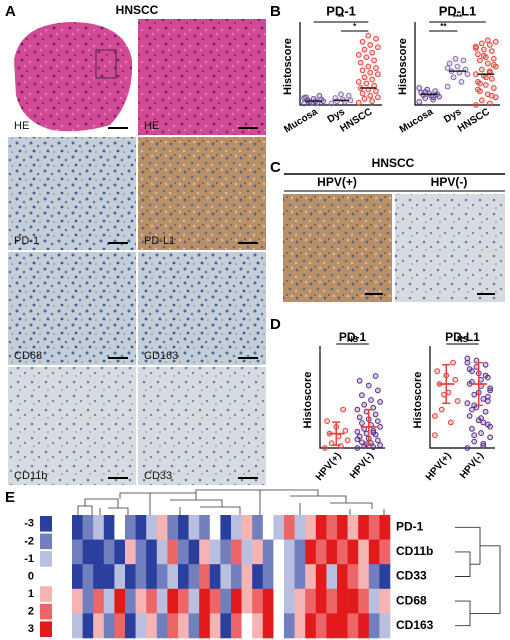 The width and height of the screenshot is (510, 640). Describe the element at coordinates (231, 502) in the screenshot. I see `column-dendrogram` at that location.